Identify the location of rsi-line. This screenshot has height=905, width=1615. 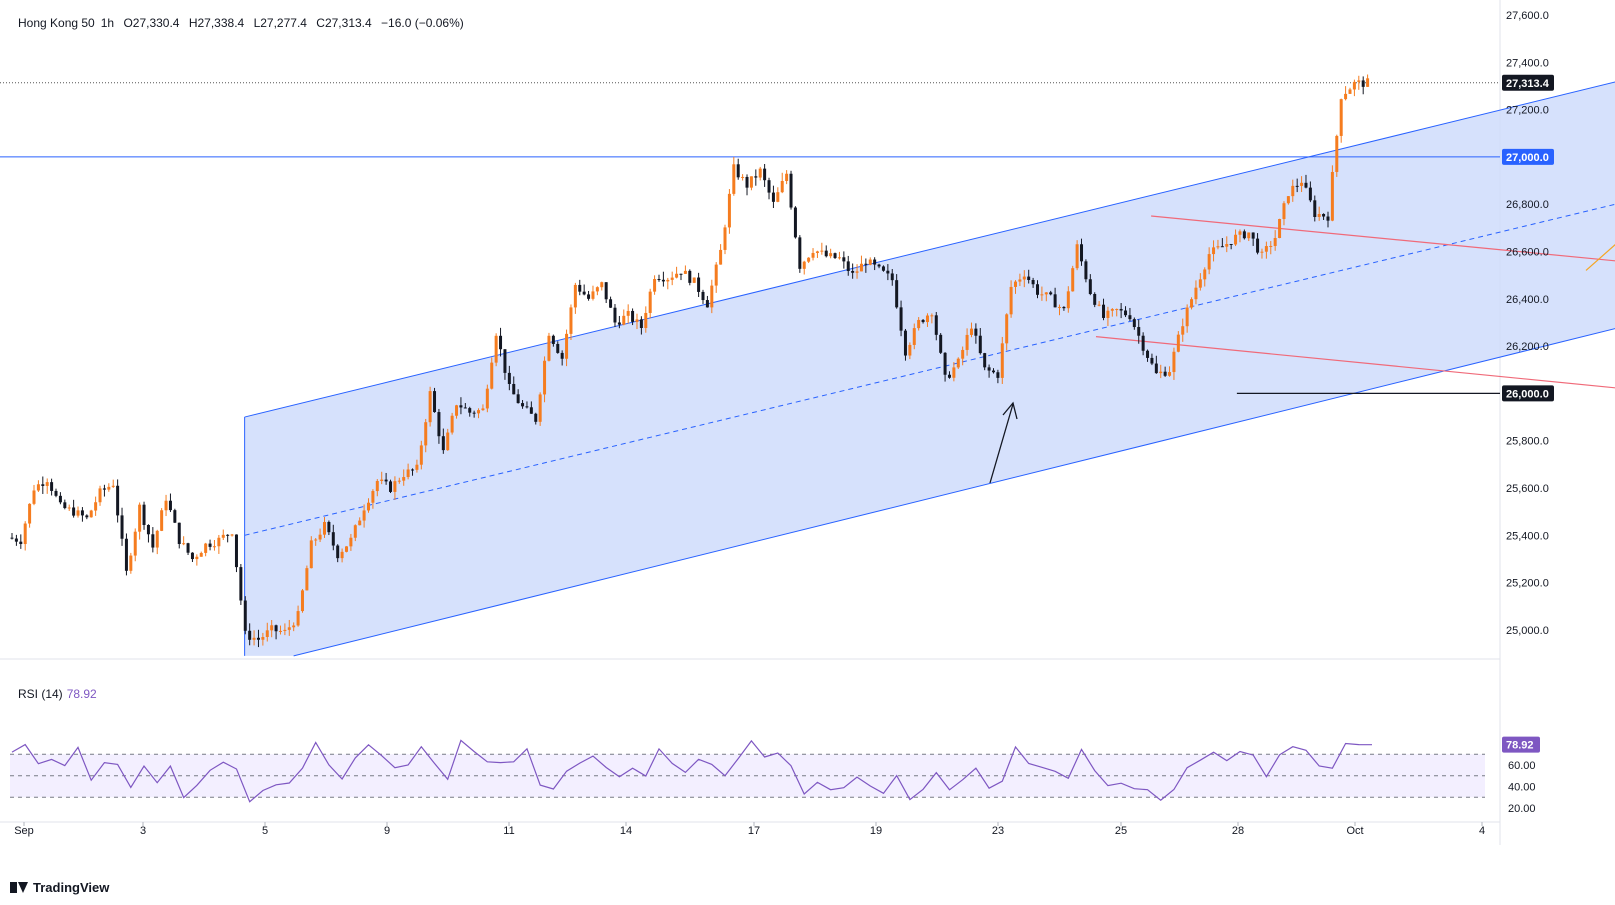
(692, 771).